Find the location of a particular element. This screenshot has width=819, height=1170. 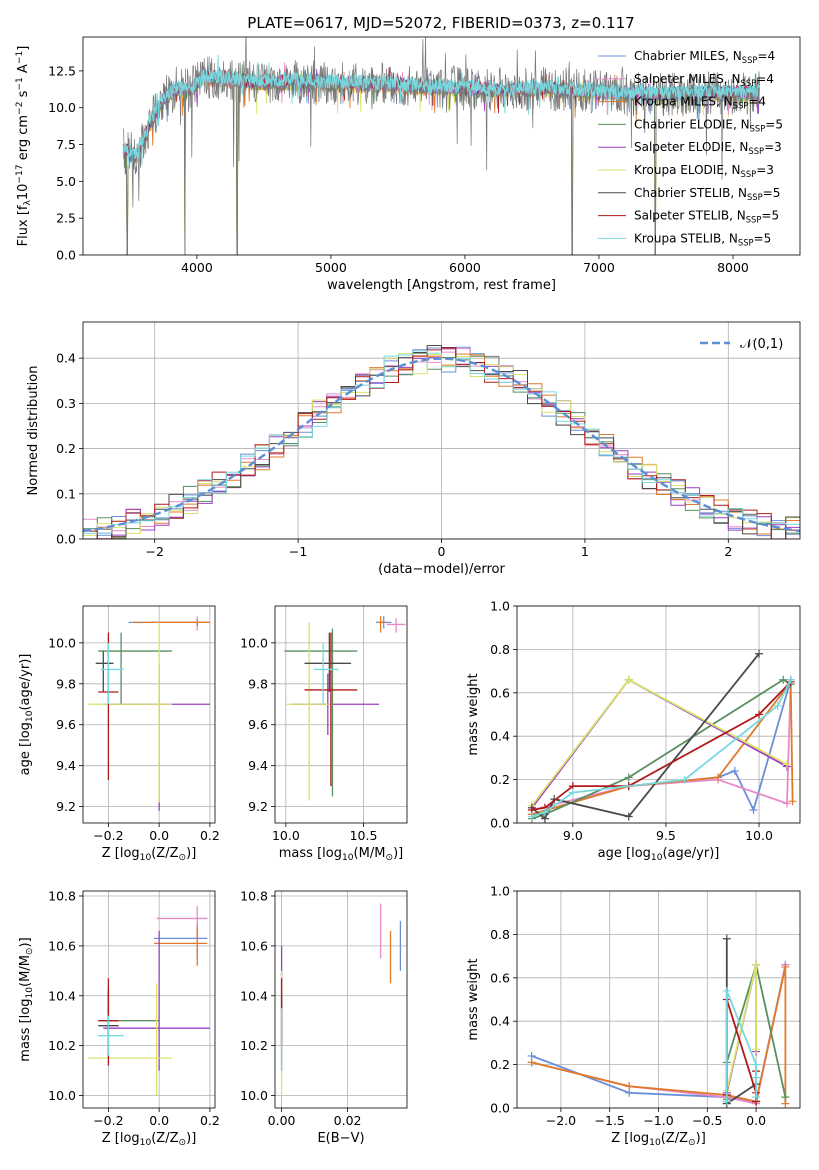

legend-entry: Salpeter ELODIE, NSSP=3 is located at coordinates (708, 148).